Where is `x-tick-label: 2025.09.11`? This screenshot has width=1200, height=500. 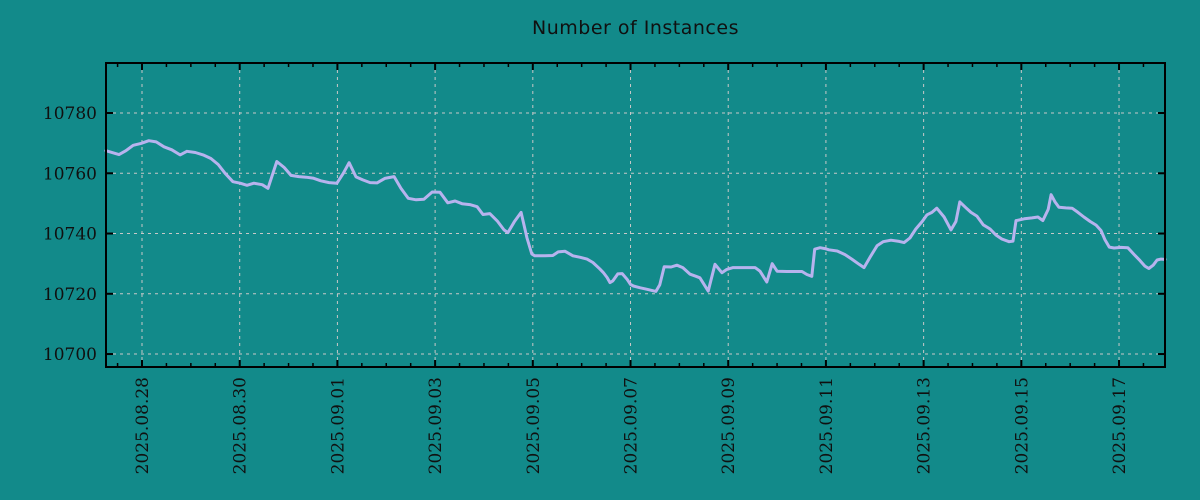 x-tick-label: 2025.09.11 is located at coordinates (827, 425).